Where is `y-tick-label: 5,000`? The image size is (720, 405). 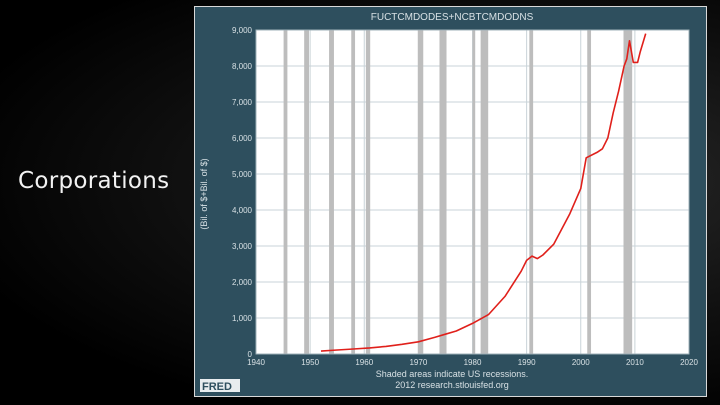 y-tick-label: 5,000 is located at coordinates (242, 174).